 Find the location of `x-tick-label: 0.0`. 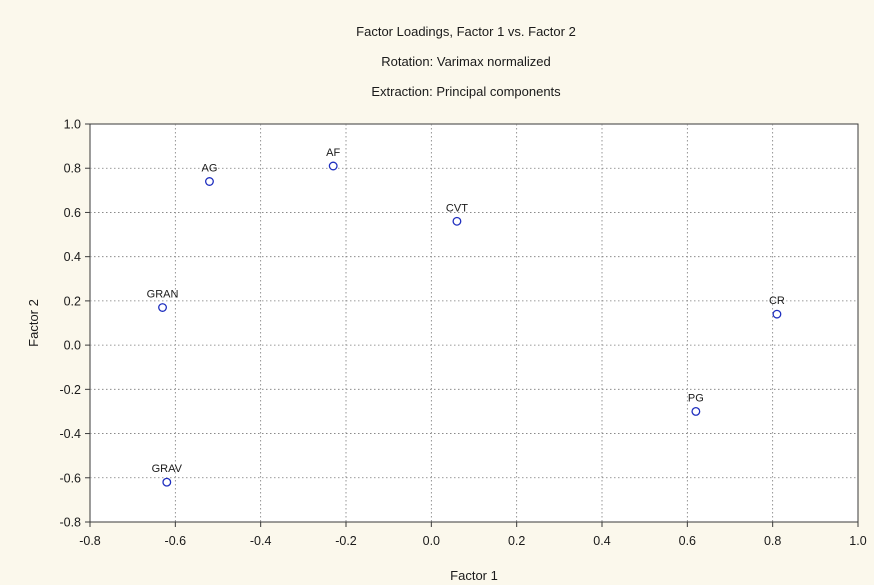

x-tick-label: 0.0 is located at coordinates (431, 541).